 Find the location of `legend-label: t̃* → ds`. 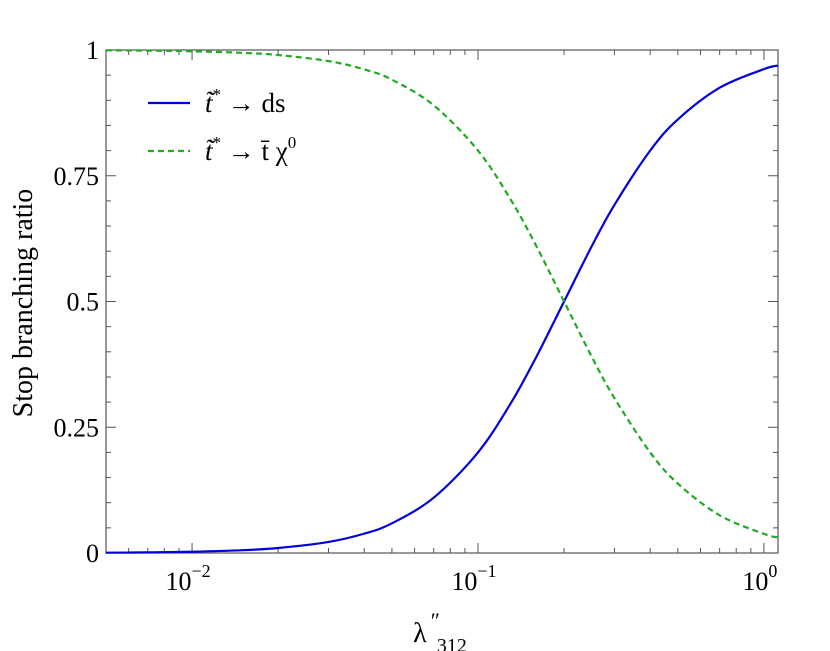

legend-label: t̃* → ds is located at coordinates (245, 101).